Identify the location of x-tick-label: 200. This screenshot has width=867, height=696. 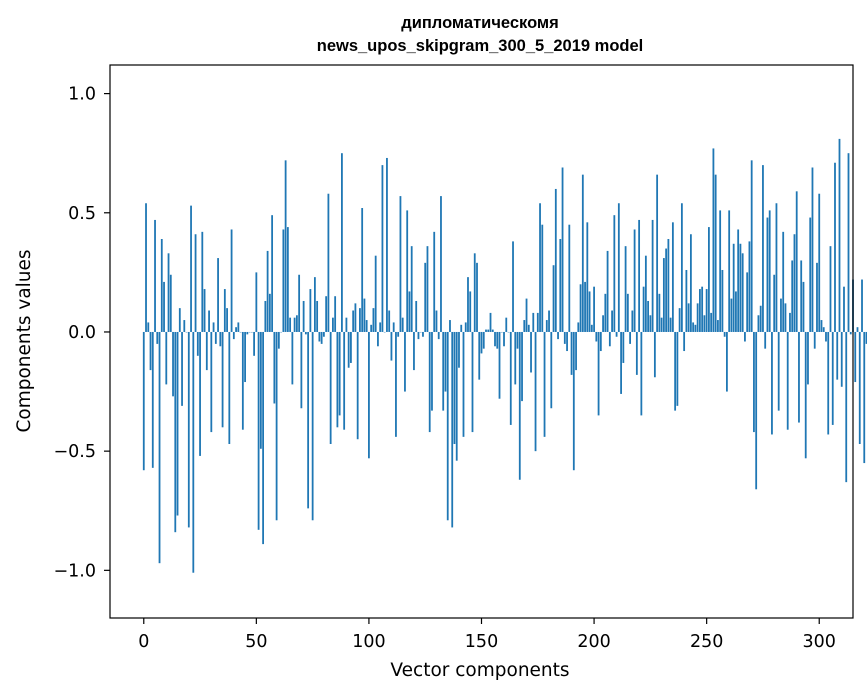
(593, 642).